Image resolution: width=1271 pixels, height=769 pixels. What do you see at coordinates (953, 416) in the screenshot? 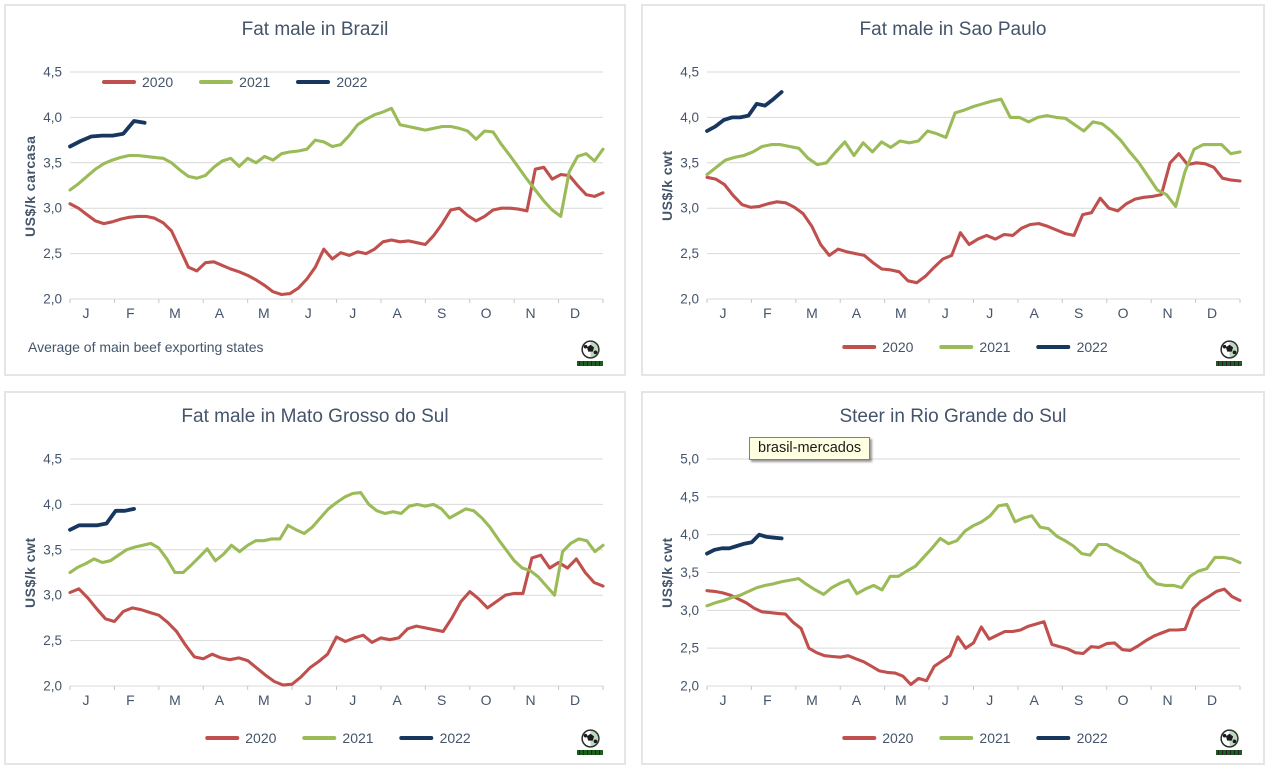
I see `chart-title: Steer in Rio Grande do Sul` at bounding box center [953, 416].